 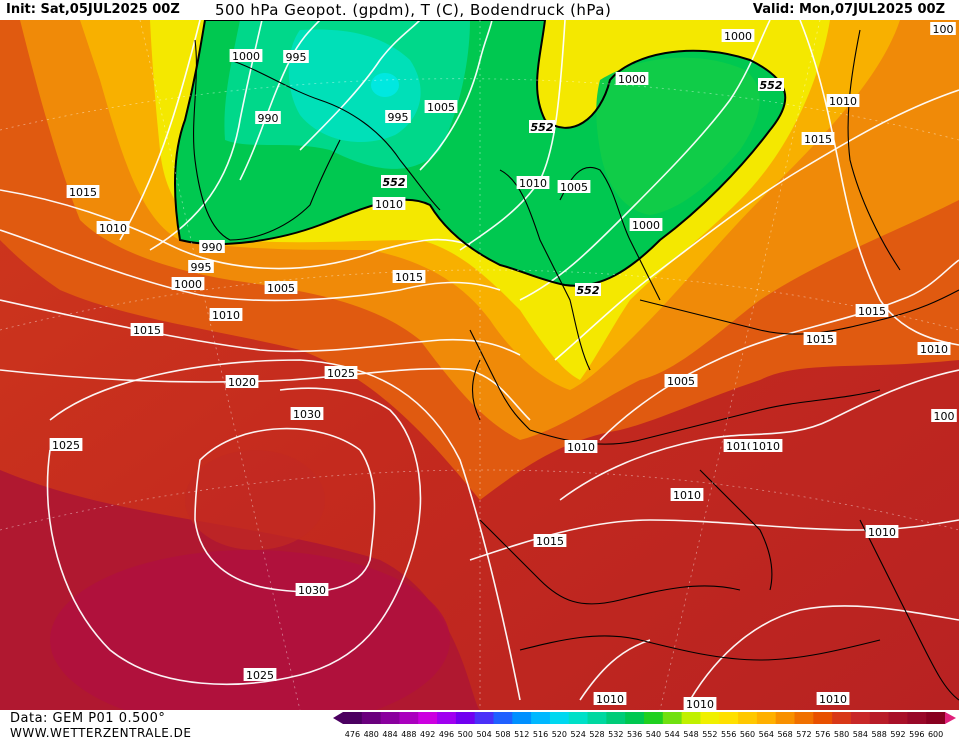 I want to click on isobar-label: 100, so click(x=944, y=416).